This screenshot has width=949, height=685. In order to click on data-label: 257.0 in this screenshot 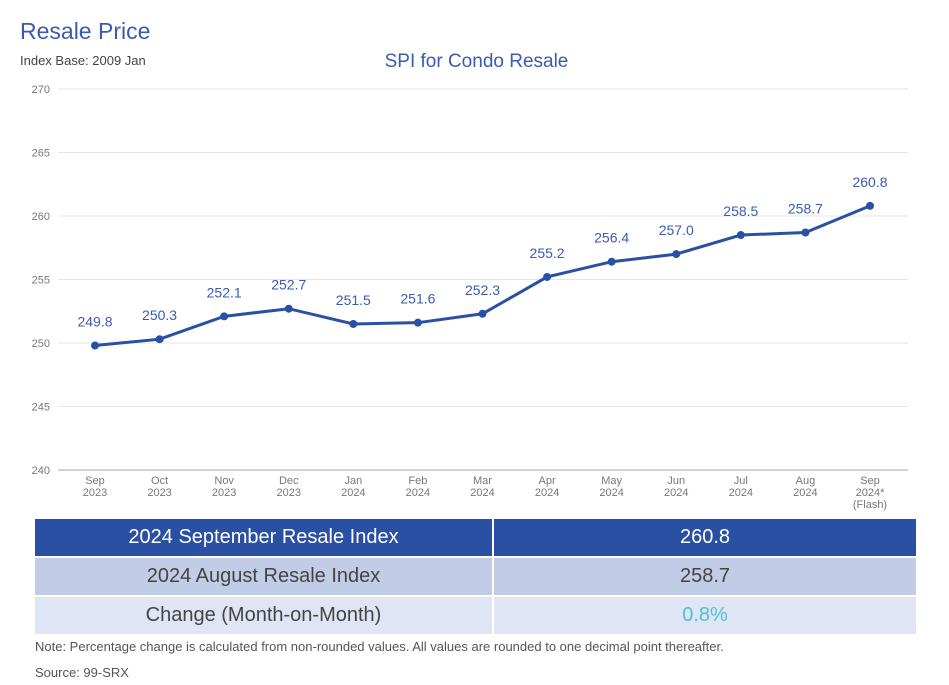, I will do `click(676, 230)`.